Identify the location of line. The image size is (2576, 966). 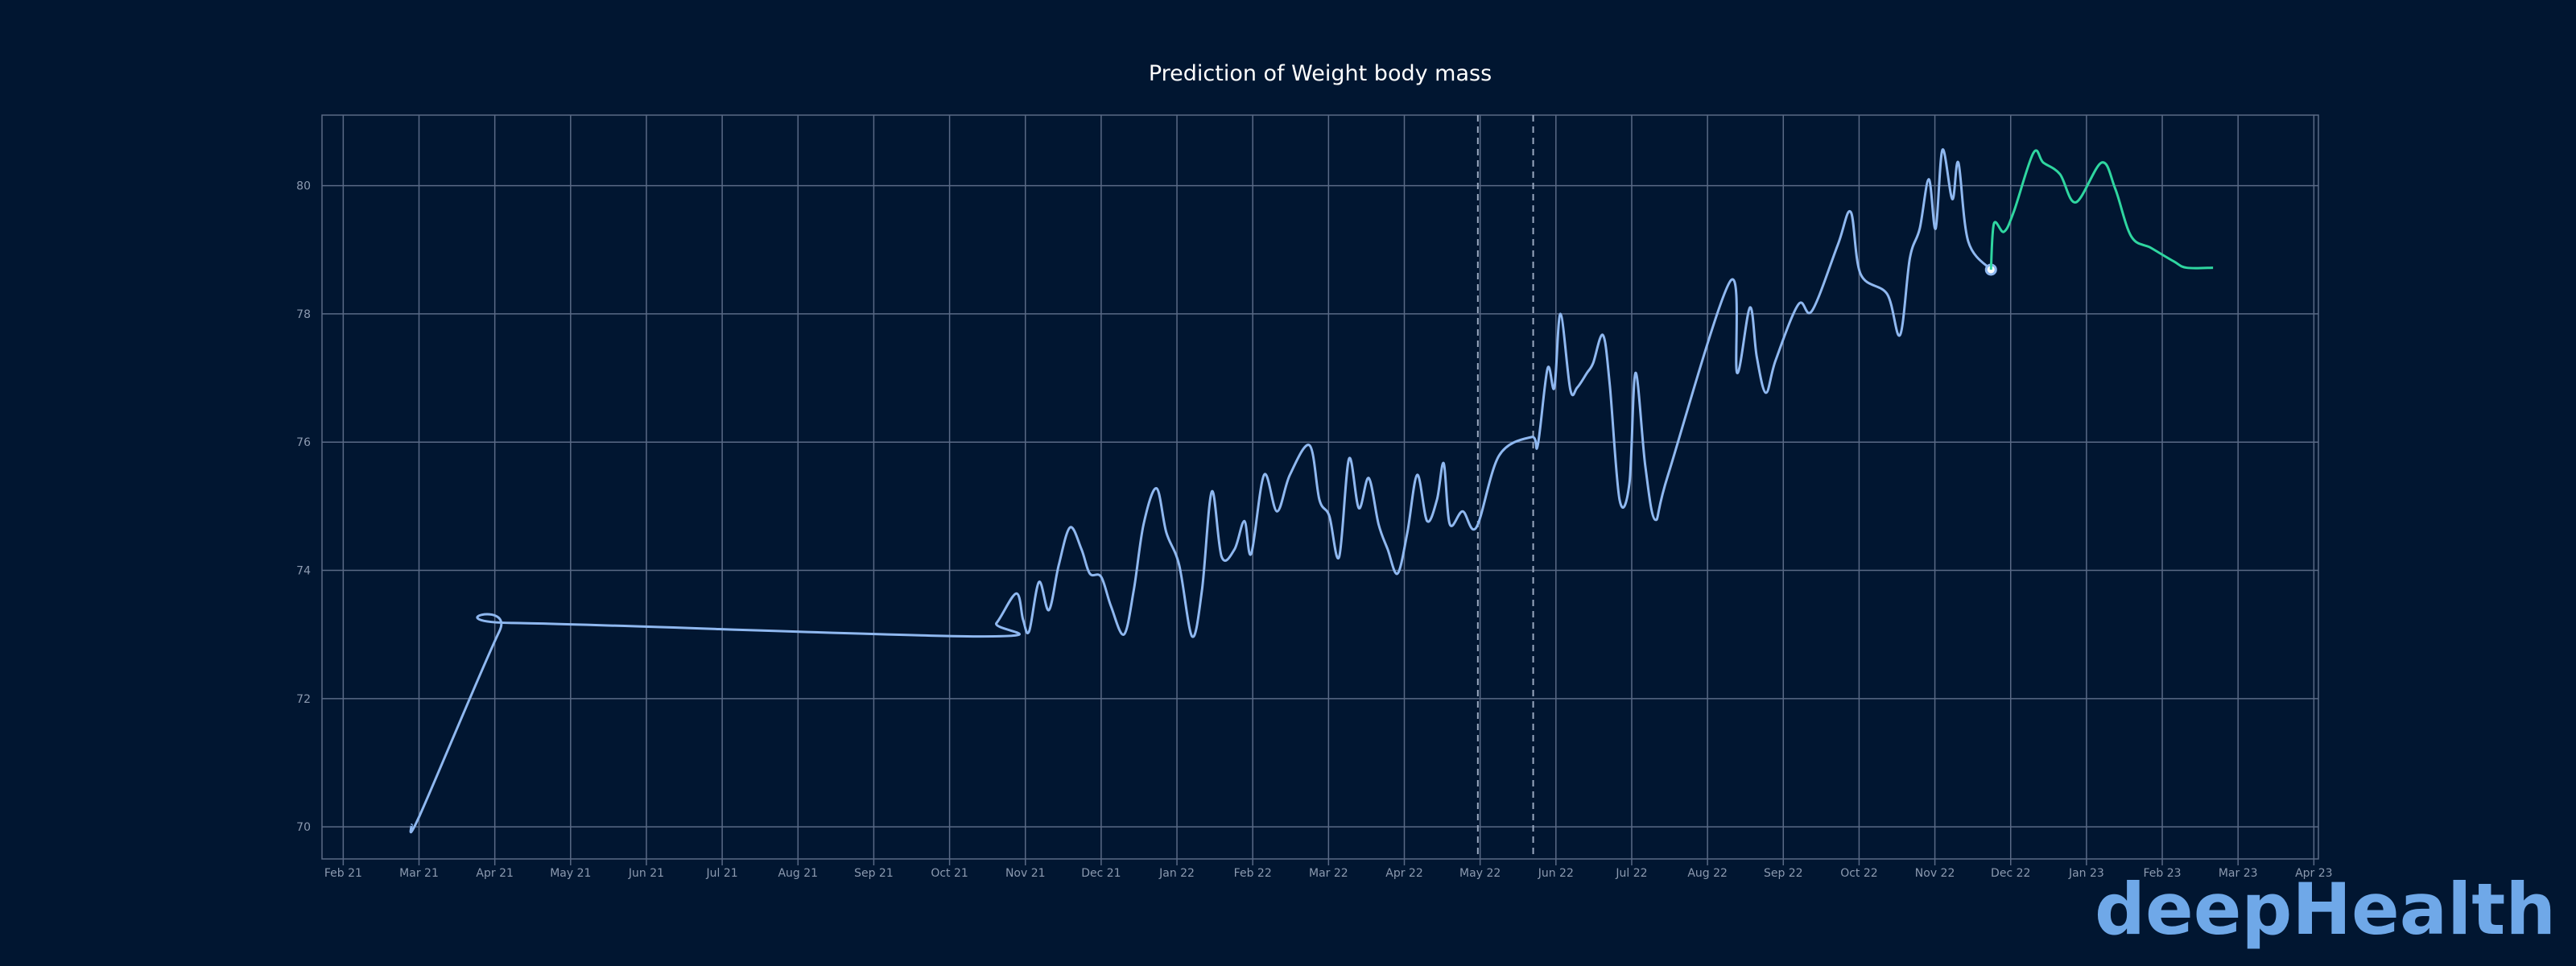
(2101, 209).